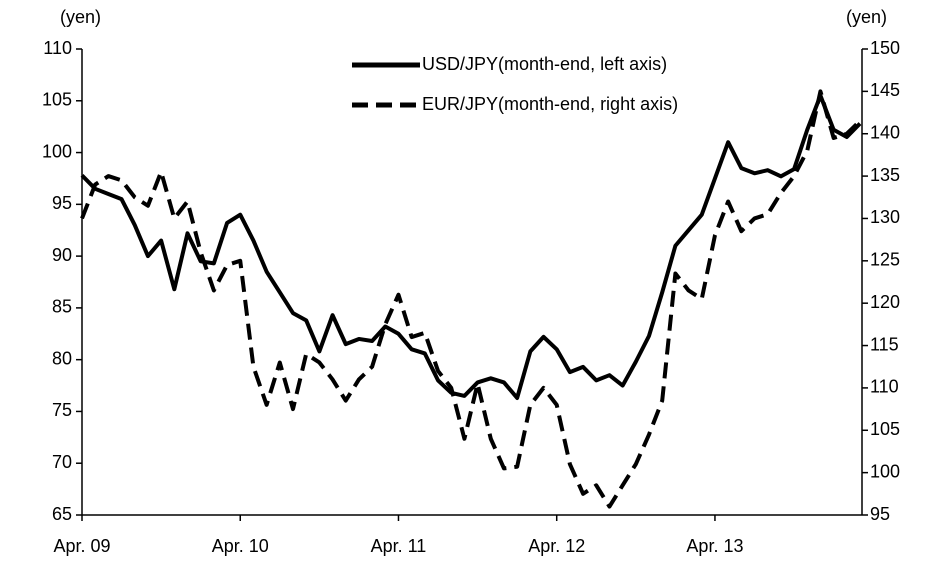 This screenshot has width=933, height=561. What do you see at coordinates (884, 344) in the screenshot?
I see `y2-tick-label: 115` at bounding box center [884, 344].